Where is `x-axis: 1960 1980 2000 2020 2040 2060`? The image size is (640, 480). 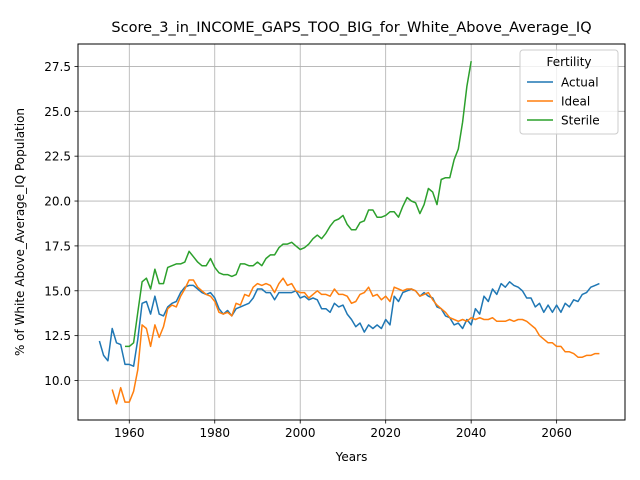 x-axis: 1960 1980 2000 2020 2040 2060 is located at coordinates (343, 430).